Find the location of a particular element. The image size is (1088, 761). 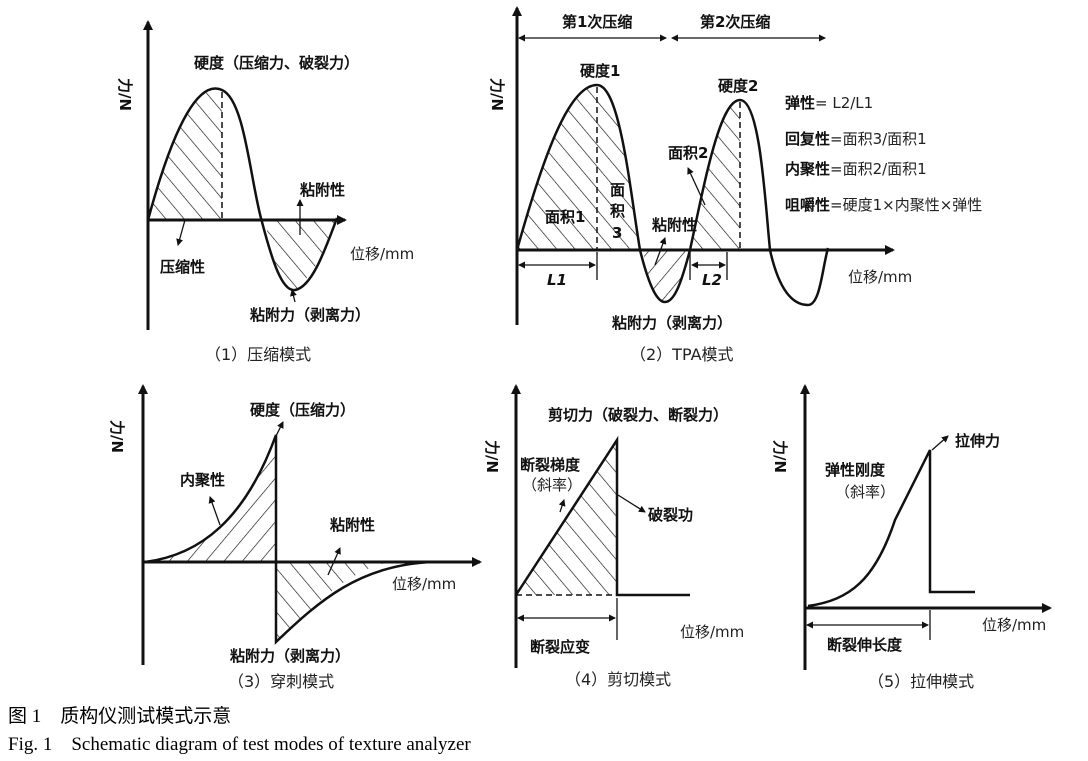

panel-tensile-mode: 力/N 拉伸力 弹性刚度 （斜率） 断裂伸长度 位移/mm （5）拉伸模式 is located at coordinates (911, 537).